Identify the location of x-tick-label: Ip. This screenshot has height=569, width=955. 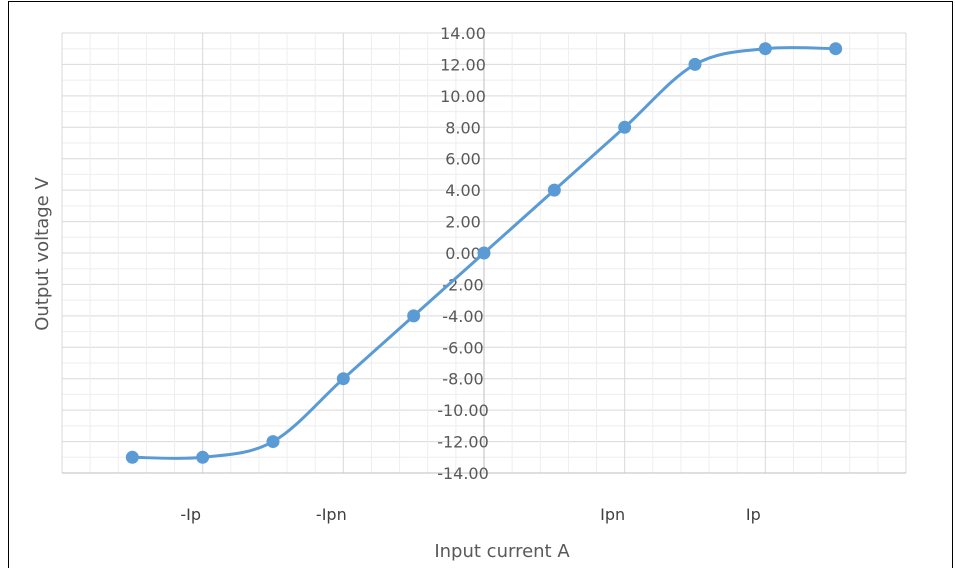
(753, 514).